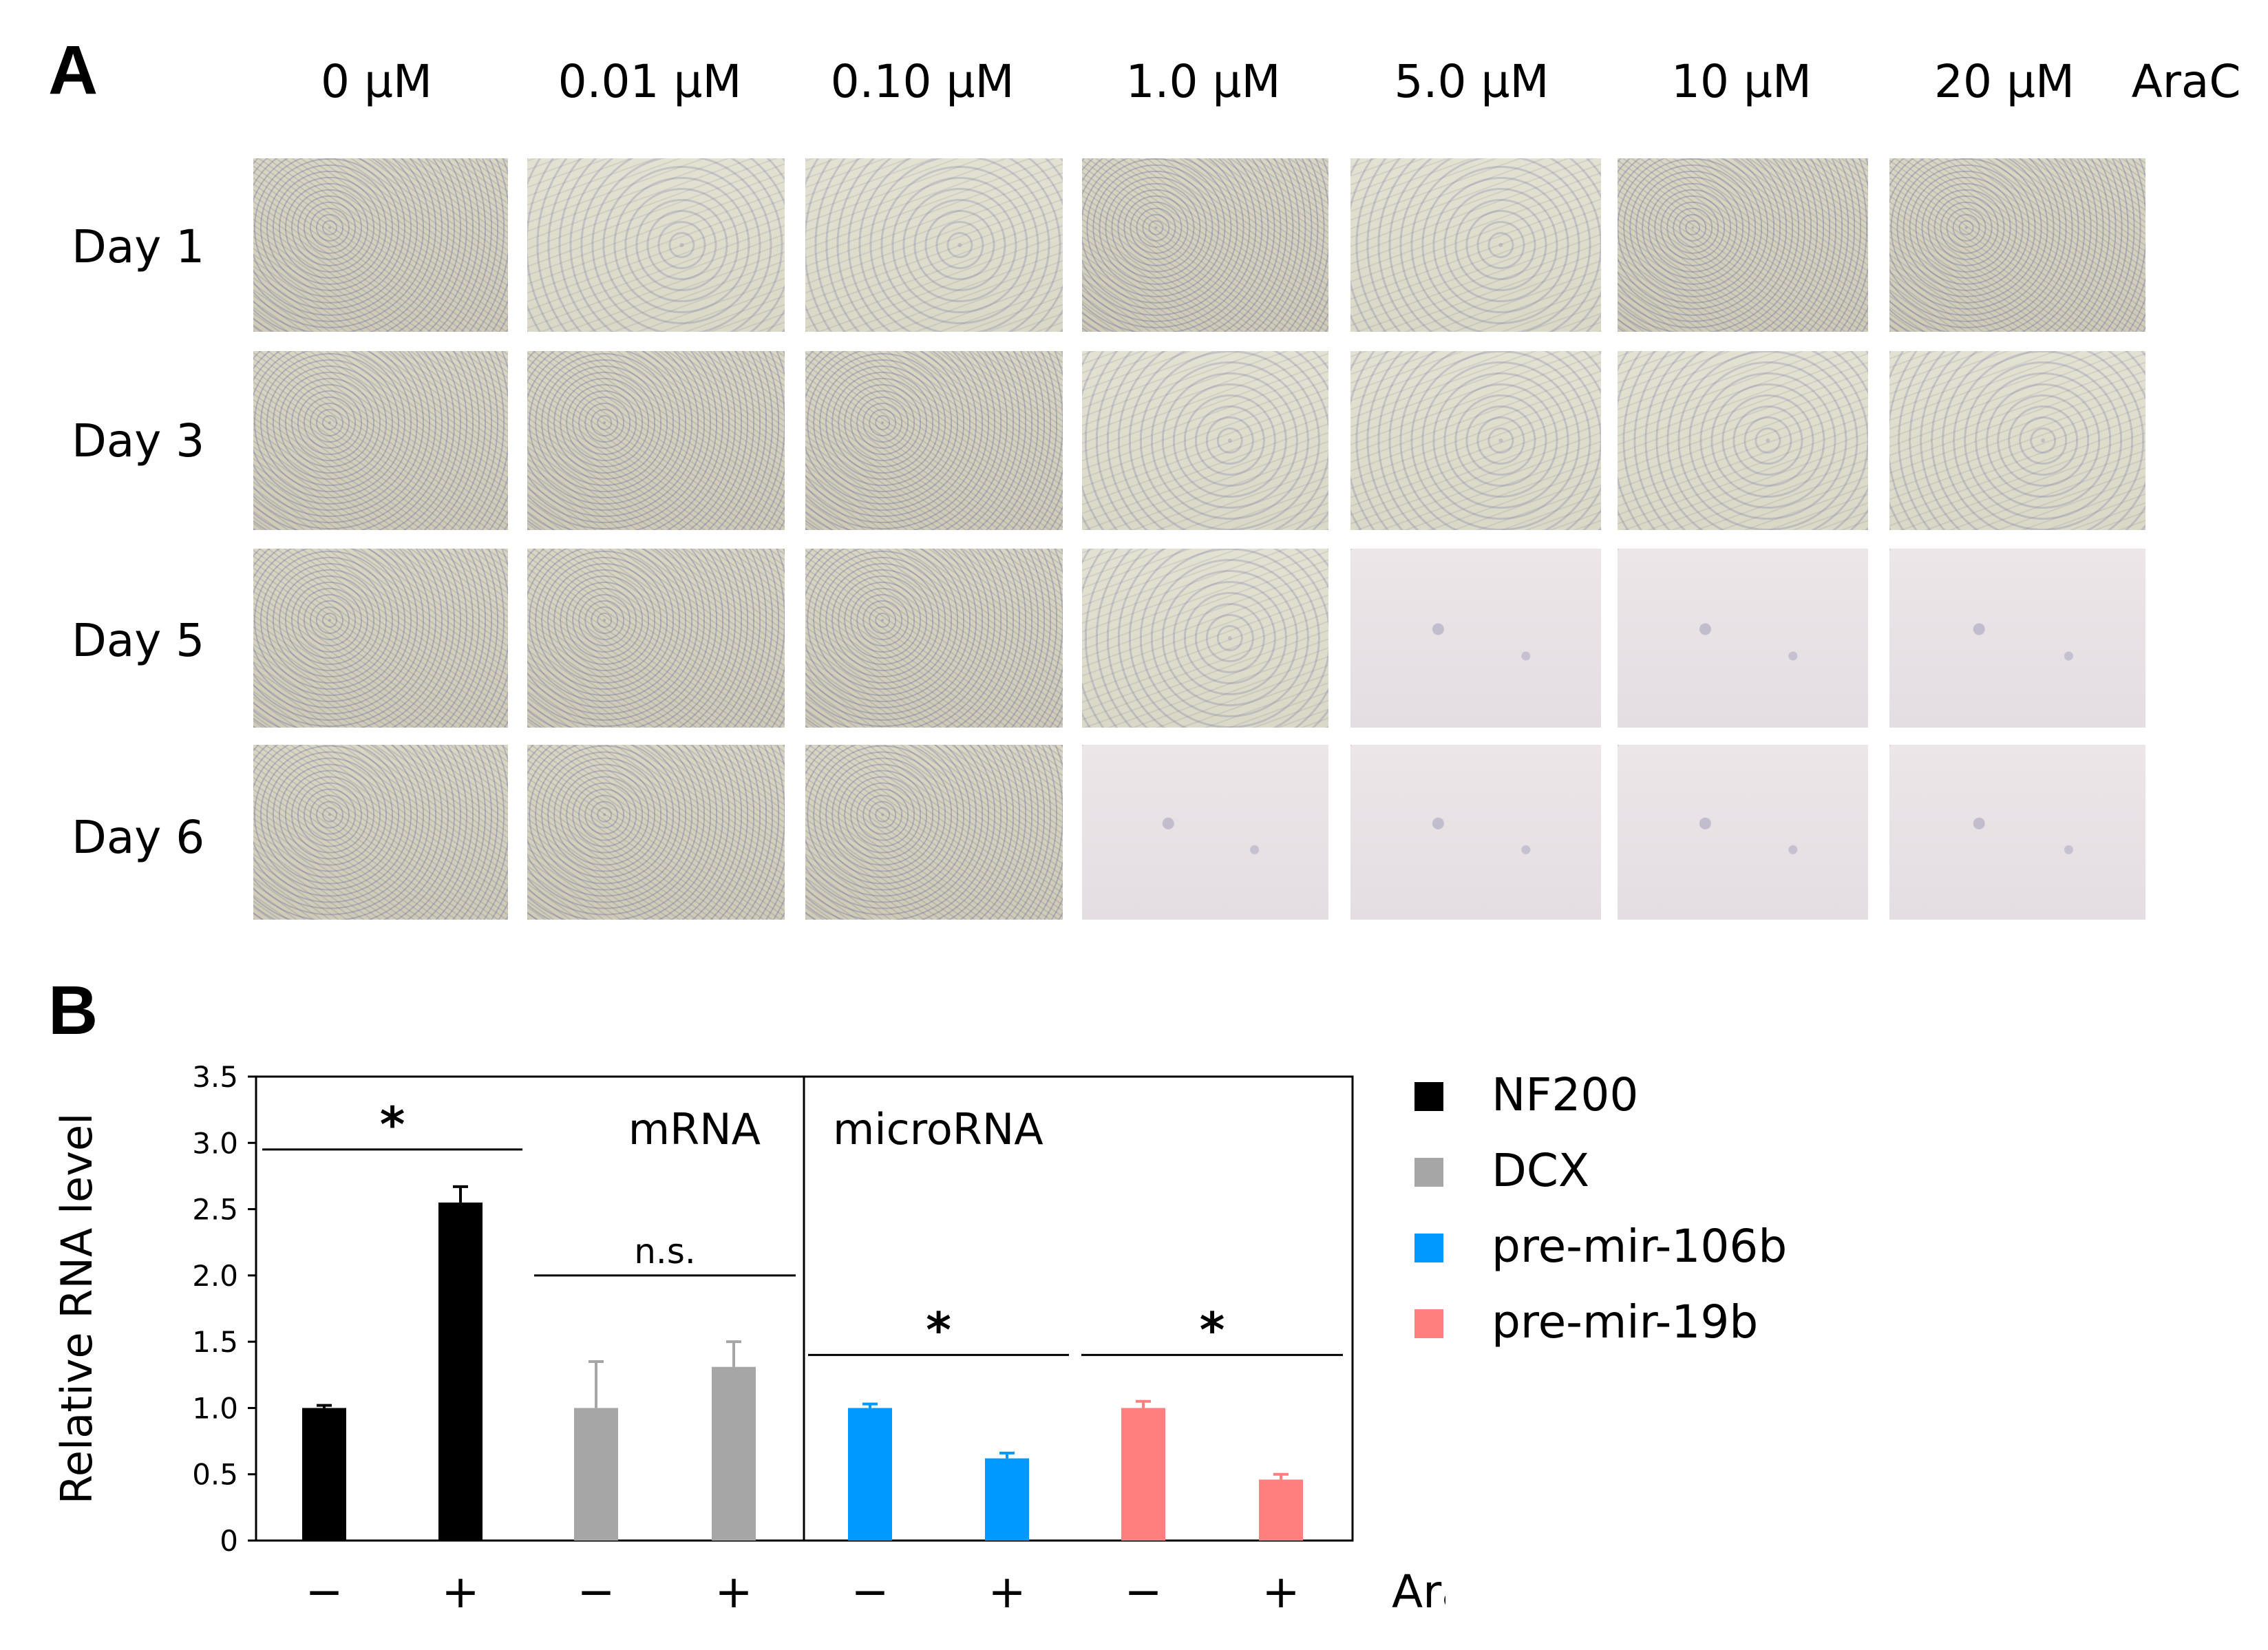  I want to click on legend-label-nf200: NF200, so click(1565, 1094).